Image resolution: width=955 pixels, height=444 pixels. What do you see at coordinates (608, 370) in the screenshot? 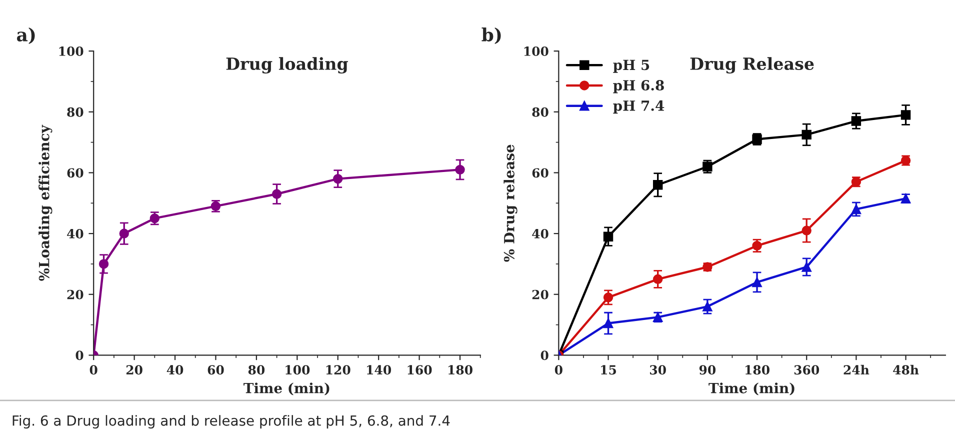
I see `x-tick-label: 15` at bounding box center [608, 370].